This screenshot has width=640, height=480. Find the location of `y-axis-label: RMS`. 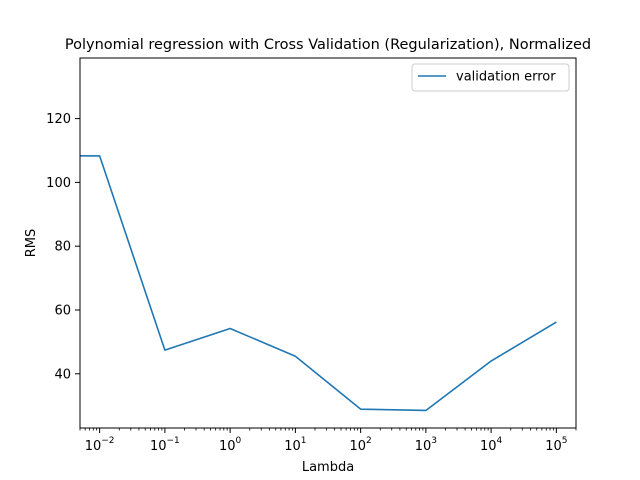

y-axis-label: RMS is located at coordinates (31, 243).